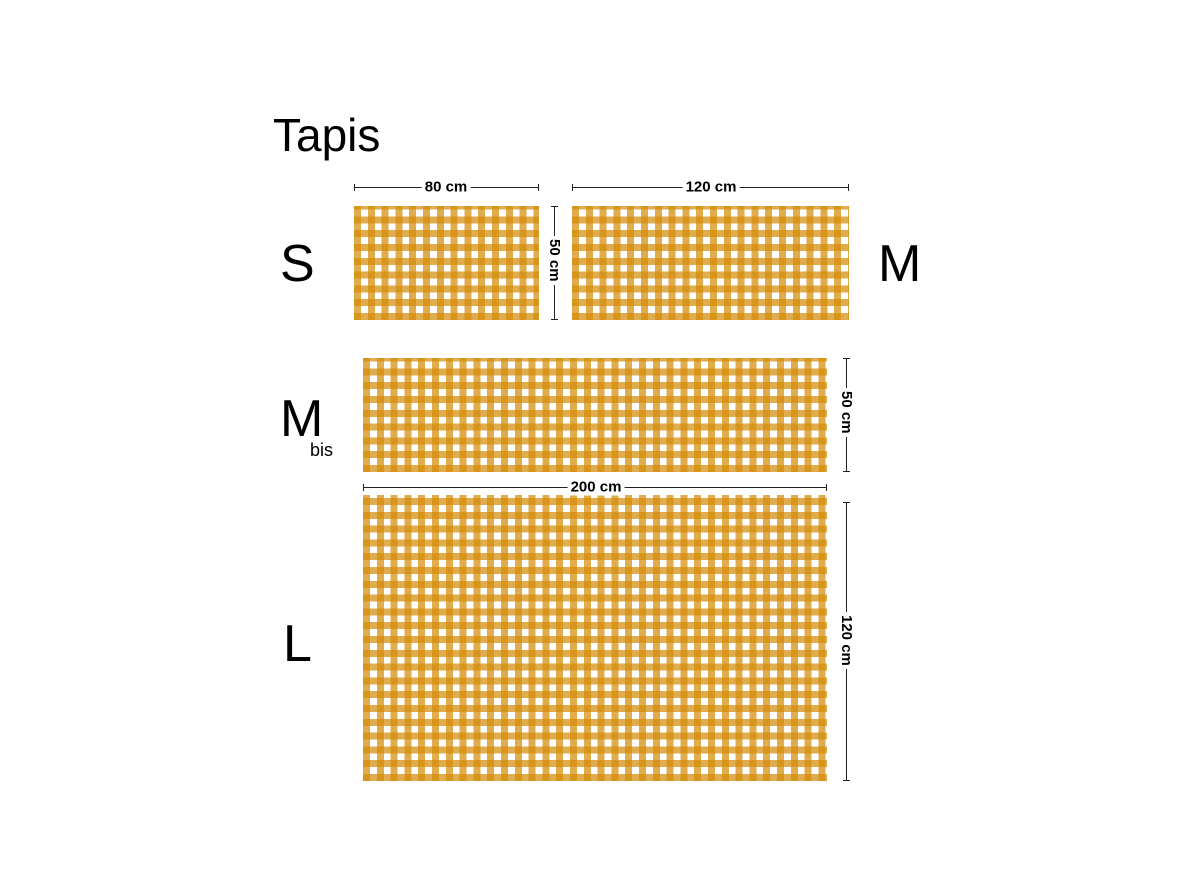 The height and width of the screenshot is (895, 1194). Describe the element at coordinates (554, 260) in the screenshot. I see `dim-label-s-height: 50 cm` at that location.